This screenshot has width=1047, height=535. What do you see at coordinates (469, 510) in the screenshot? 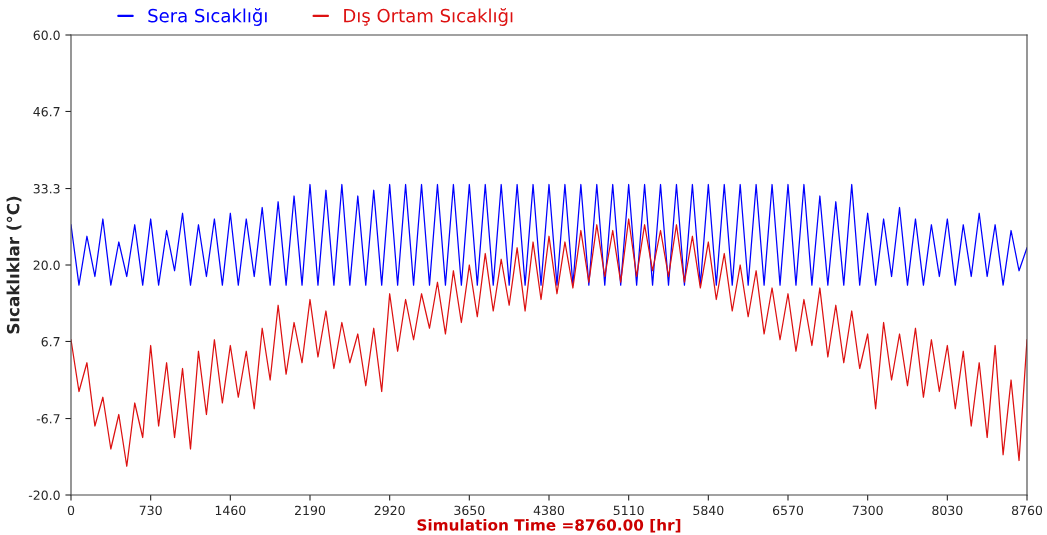
I see `x-tick-label: 3650` at bounding box center [469, 510].